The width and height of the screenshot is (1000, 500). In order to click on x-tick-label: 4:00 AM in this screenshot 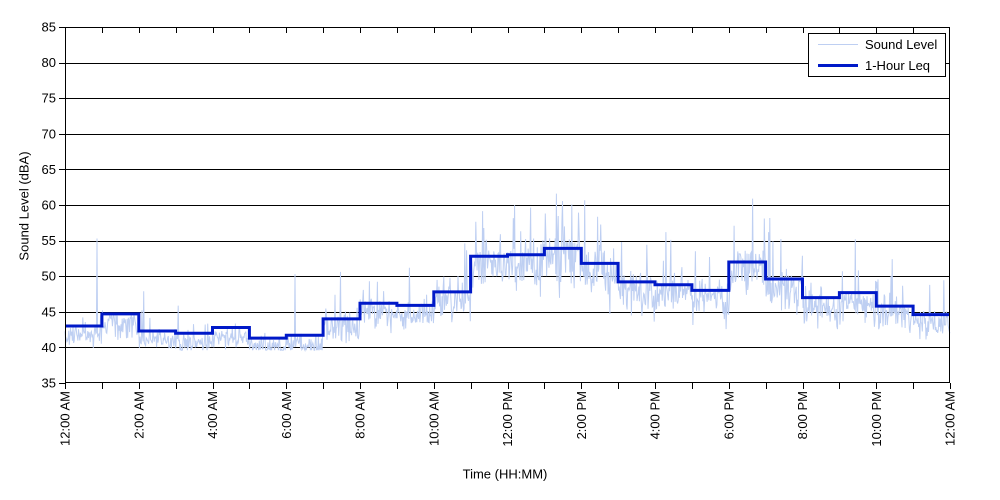, I will do `click(212, 415)`.